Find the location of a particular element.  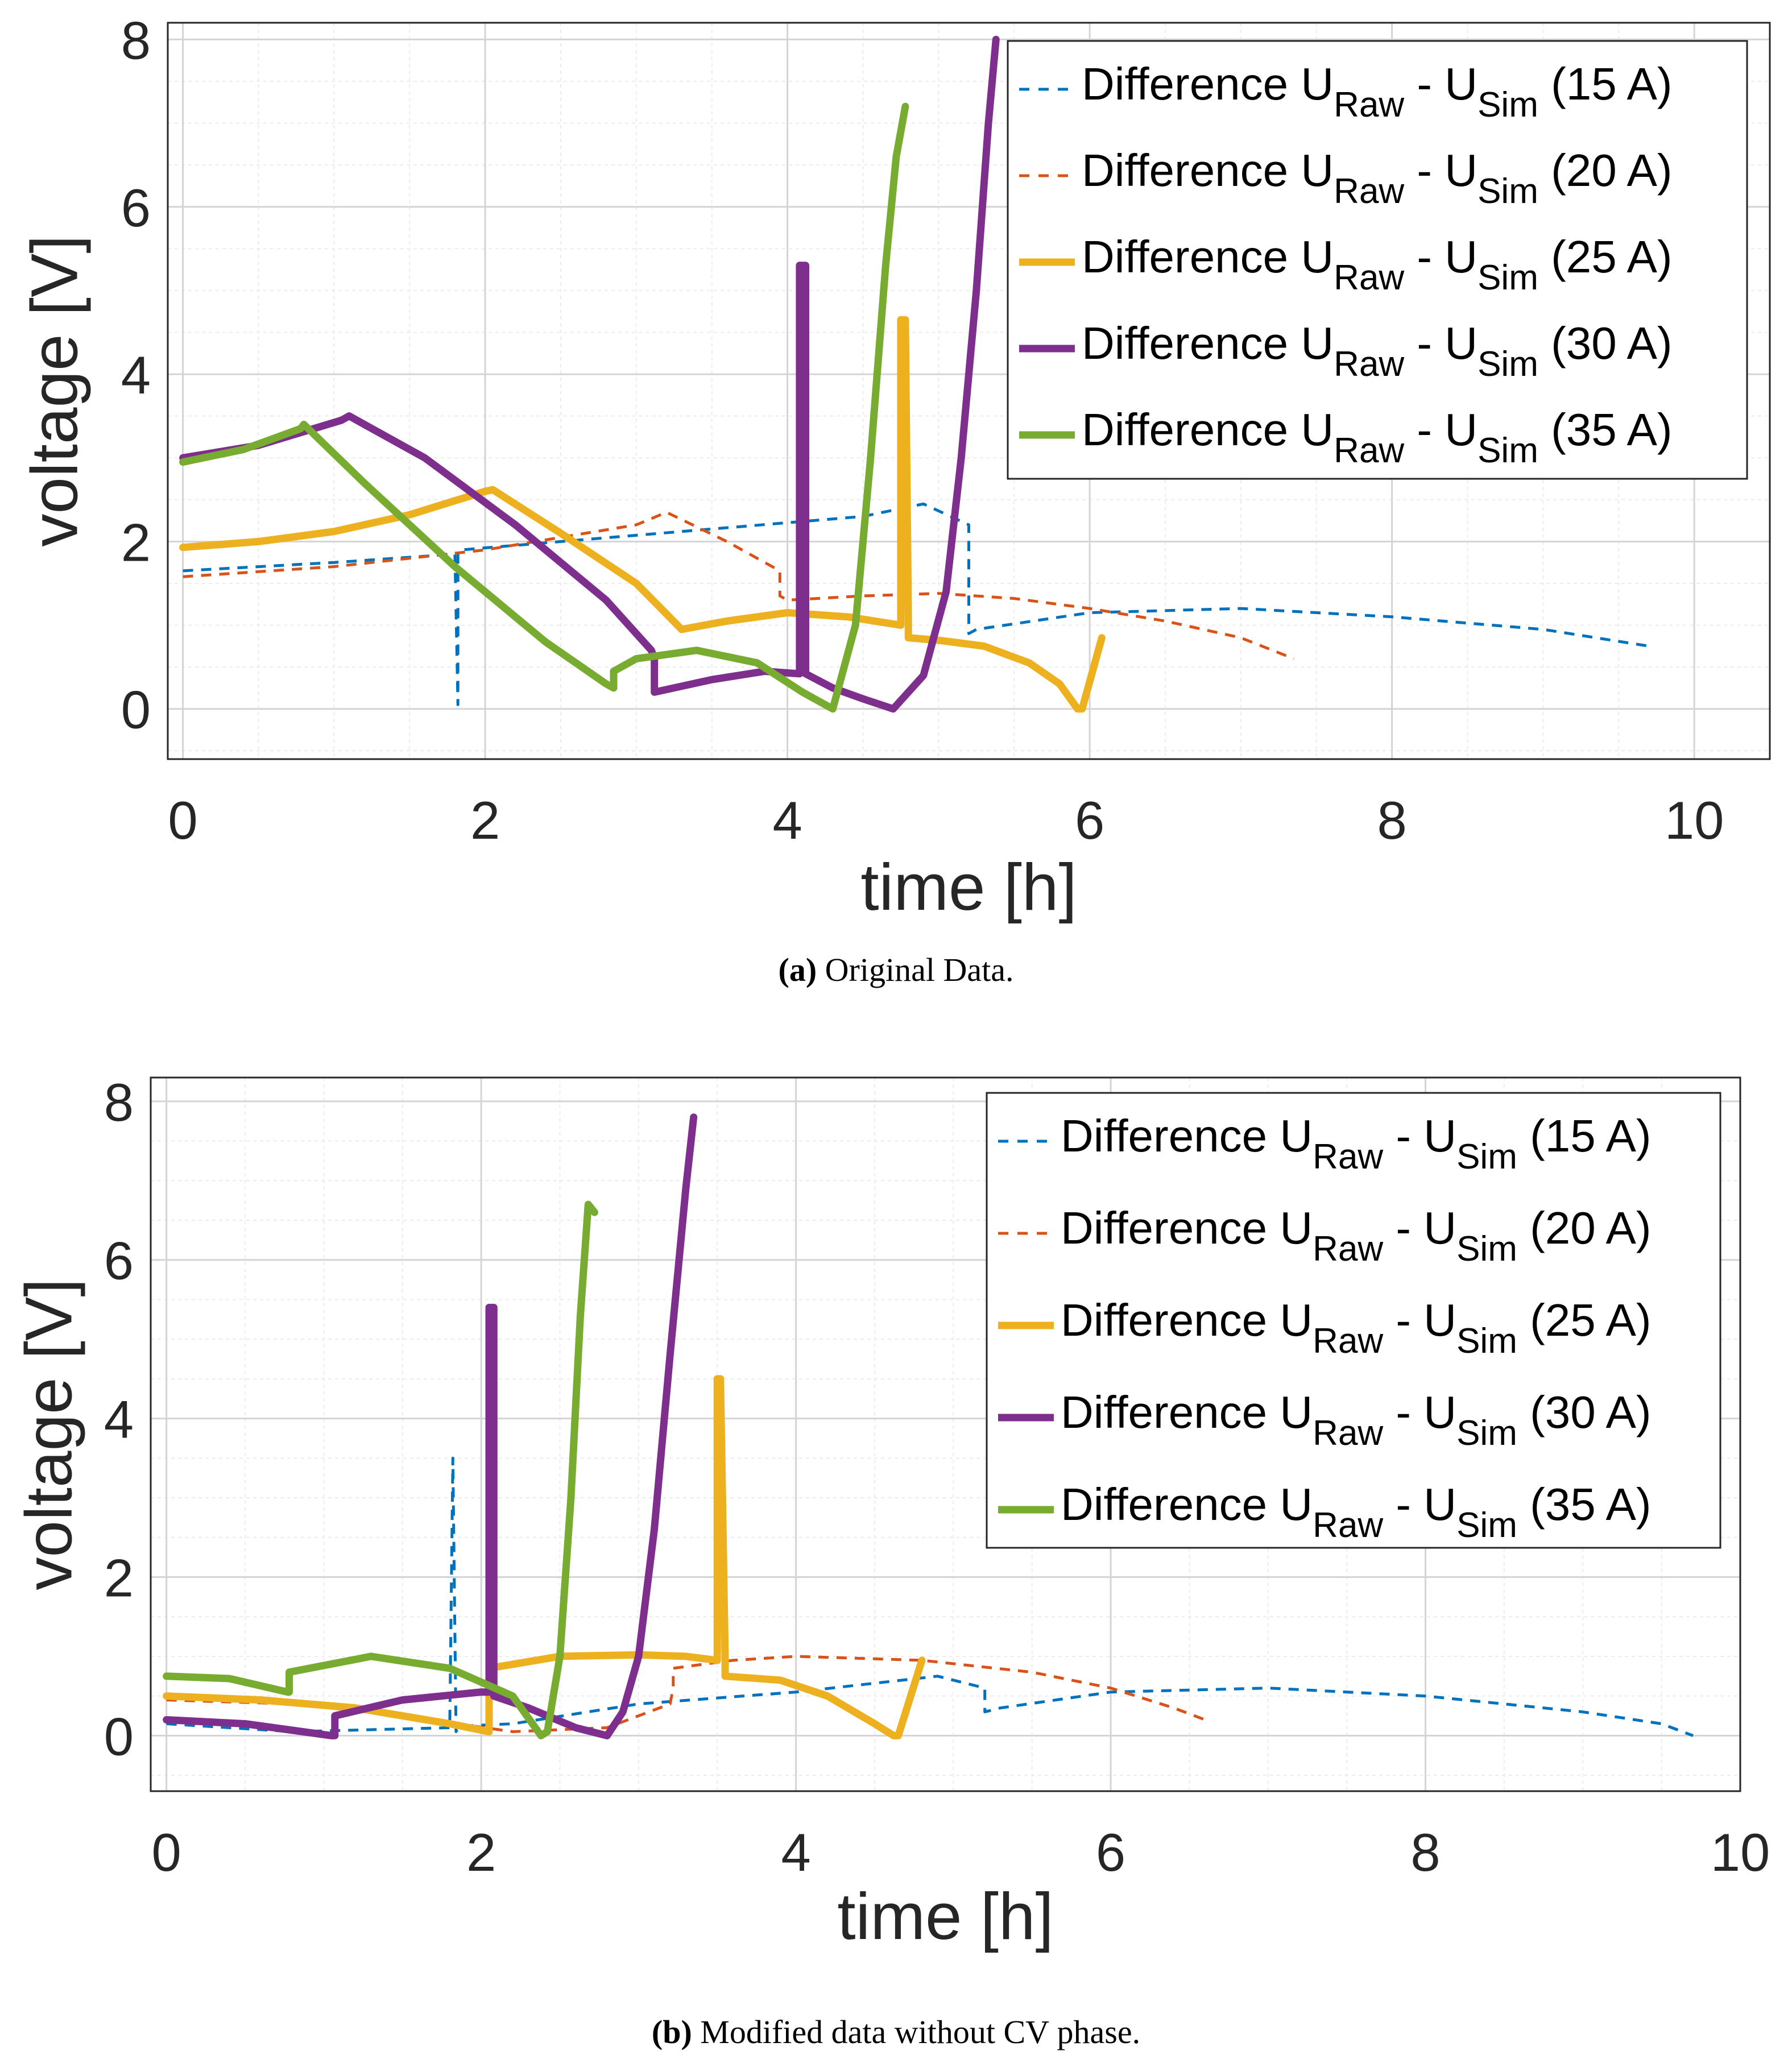

caption-a-text: Original Data. is located at coordinates (920, 969).